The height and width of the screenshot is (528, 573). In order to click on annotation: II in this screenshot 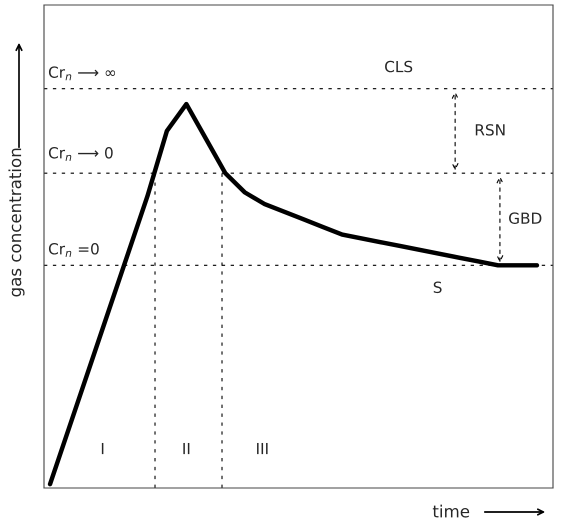, I will do `click(186, 448)`.